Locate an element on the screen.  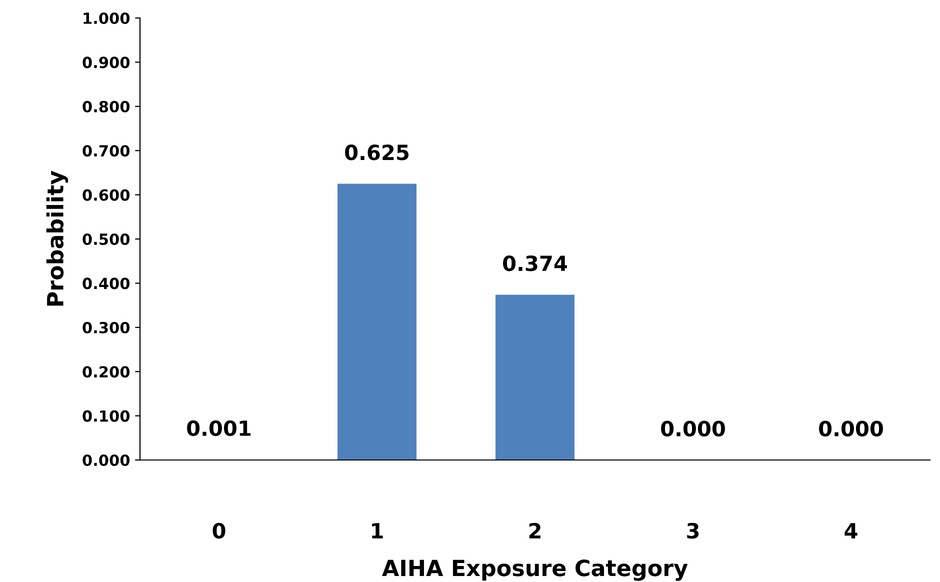
y-tick-label: 0.400 is located at coordinates (106, 284).